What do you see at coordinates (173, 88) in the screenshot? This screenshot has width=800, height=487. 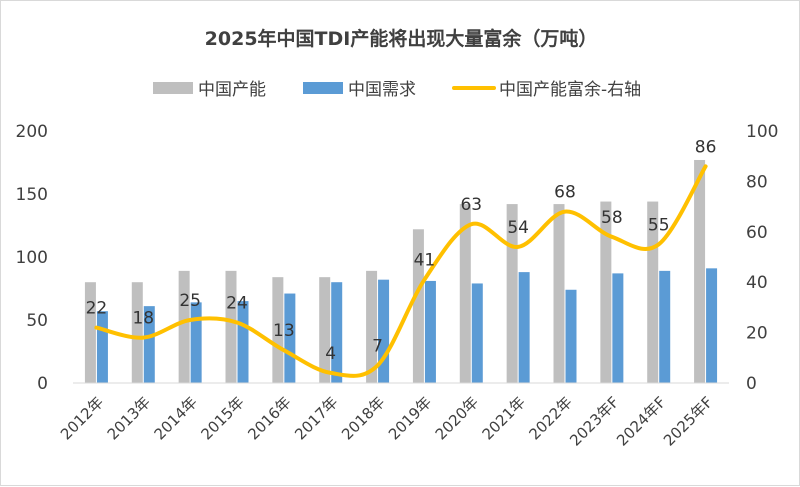 I see `legend-swatch-capacity` at bounding box center [173, 88].